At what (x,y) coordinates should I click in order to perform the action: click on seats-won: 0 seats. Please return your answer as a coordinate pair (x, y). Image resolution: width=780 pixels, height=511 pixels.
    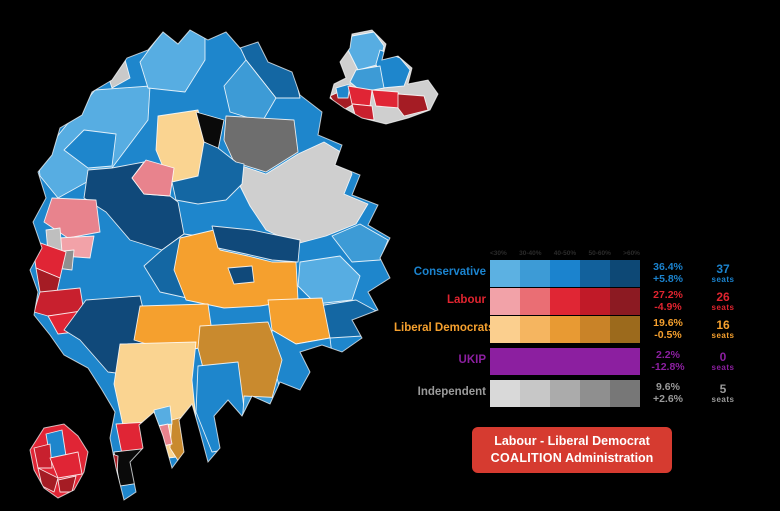
    Looking at the image, I should click on (723, 361).